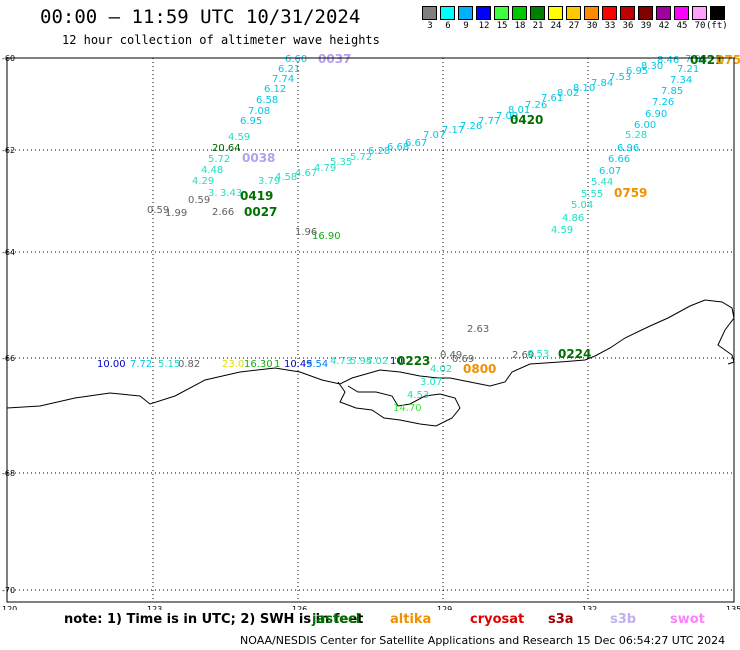  I want to click on wave-height-value: 4.73, so click(341, 361).